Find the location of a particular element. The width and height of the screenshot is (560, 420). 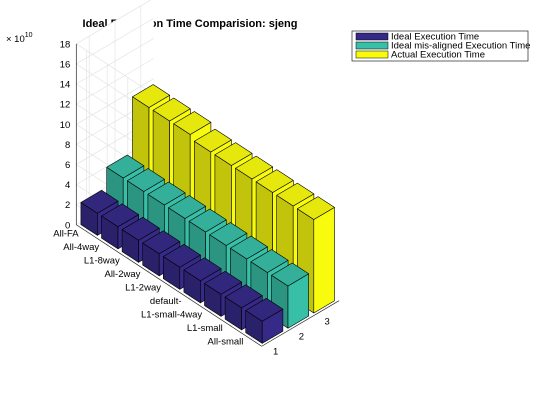

category-tick-label: L1-small is located at coordinates (205, 328).